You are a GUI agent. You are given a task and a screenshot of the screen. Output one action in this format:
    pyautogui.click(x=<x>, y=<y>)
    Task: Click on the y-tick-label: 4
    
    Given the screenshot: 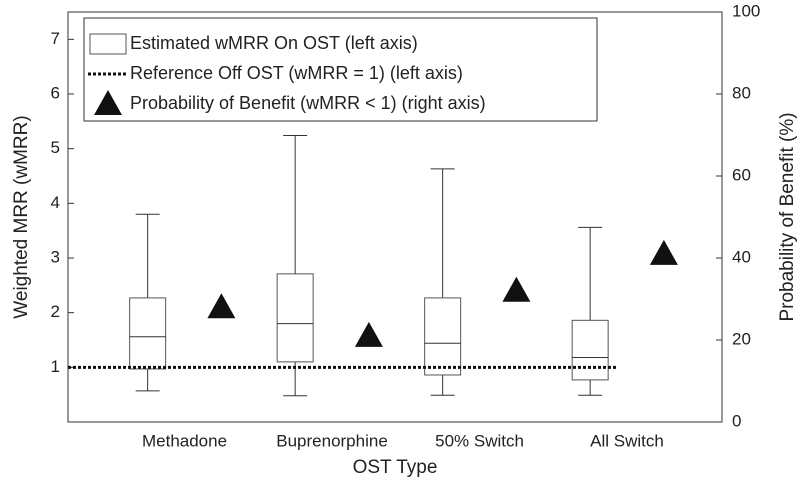 What is the action you would take?
    pyautogui.click(x=55, y=202)
    